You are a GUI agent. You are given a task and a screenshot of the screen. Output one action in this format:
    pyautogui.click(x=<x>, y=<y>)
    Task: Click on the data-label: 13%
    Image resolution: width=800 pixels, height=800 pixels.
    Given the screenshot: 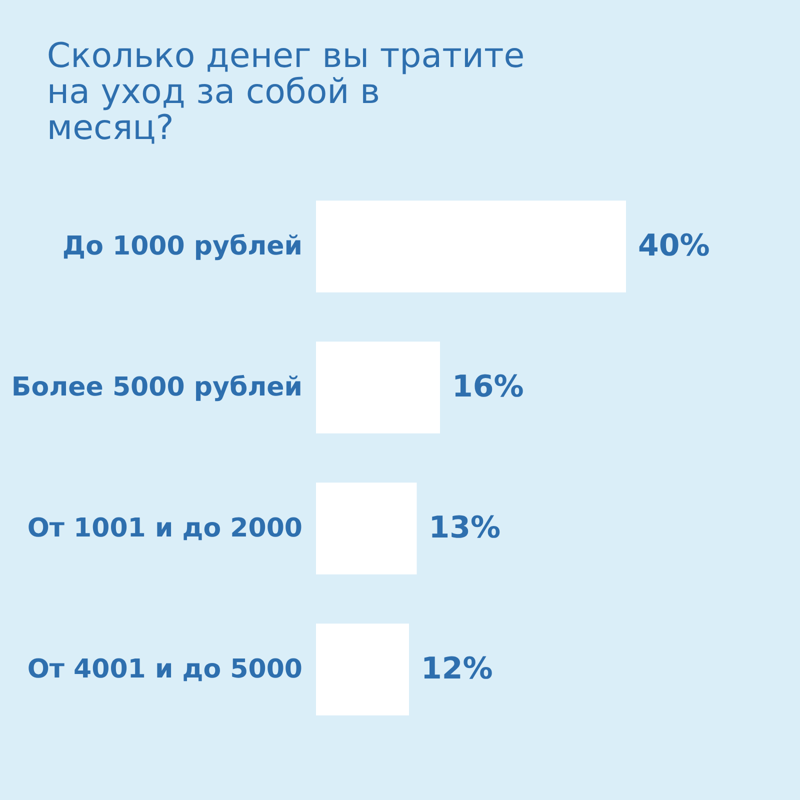 What is the action you would take?
    pyautogui.click(x=464, y=528)
    